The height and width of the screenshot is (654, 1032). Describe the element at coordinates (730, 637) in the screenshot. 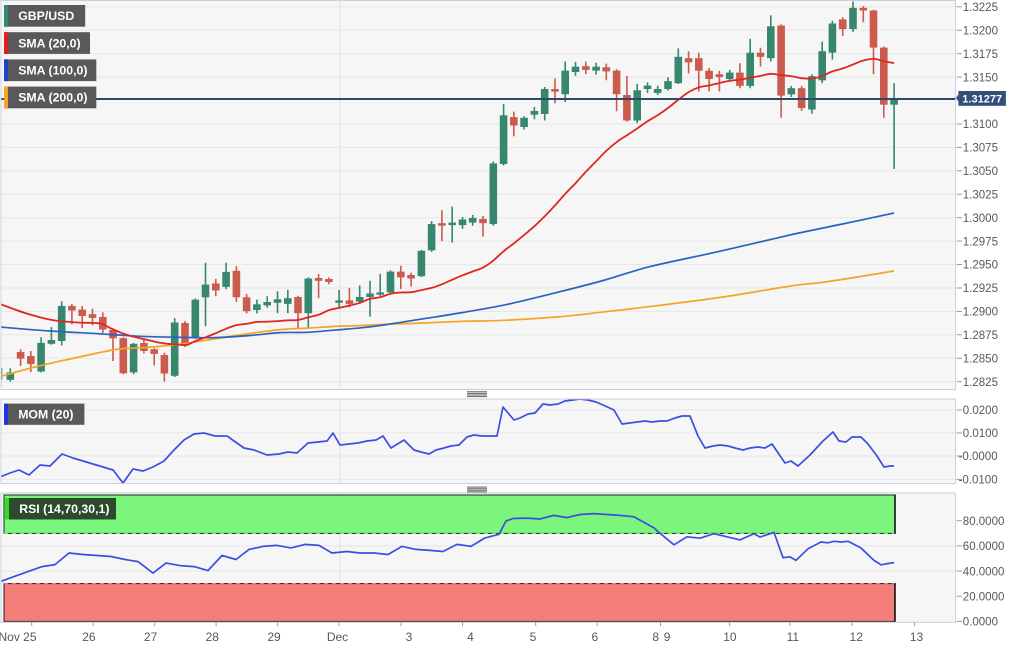

I see `svg-text: 10` at that location.